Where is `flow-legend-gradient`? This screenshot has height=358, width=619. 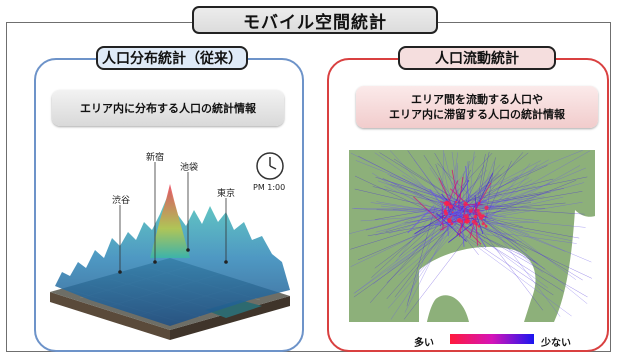
flow-legend-gradient is located at coordinates (492, 339).